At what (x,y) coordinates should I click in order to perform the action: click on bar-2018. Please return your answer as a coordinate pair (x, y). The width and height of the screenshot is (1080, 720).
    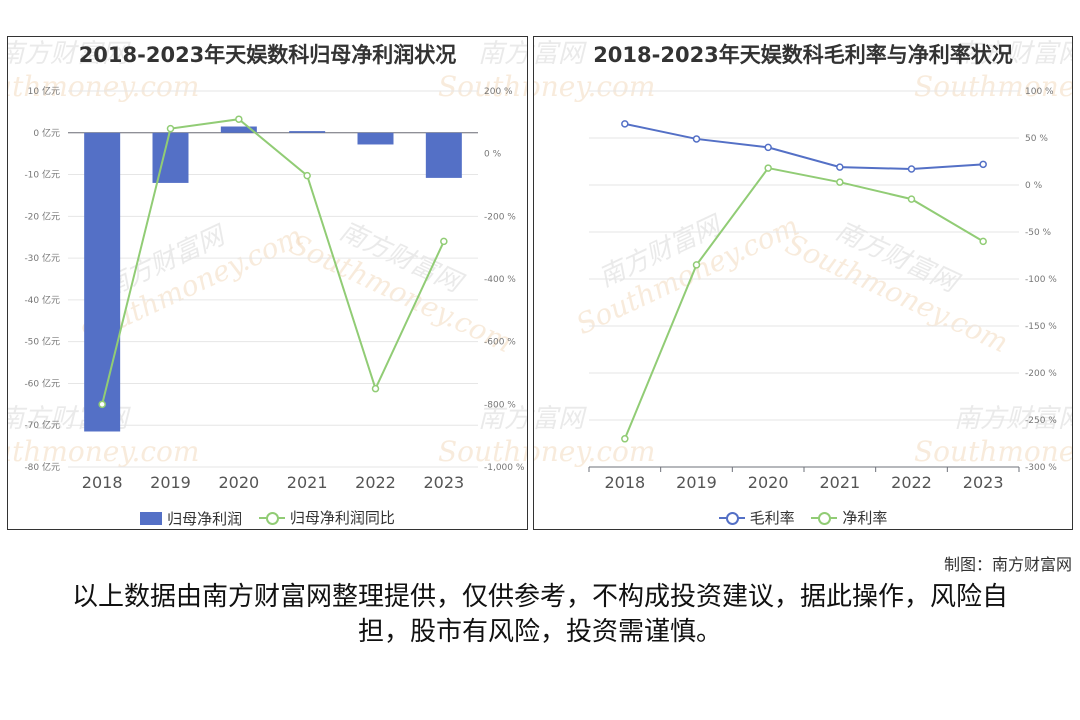
    Looking at the image, I should click on (102, 282).